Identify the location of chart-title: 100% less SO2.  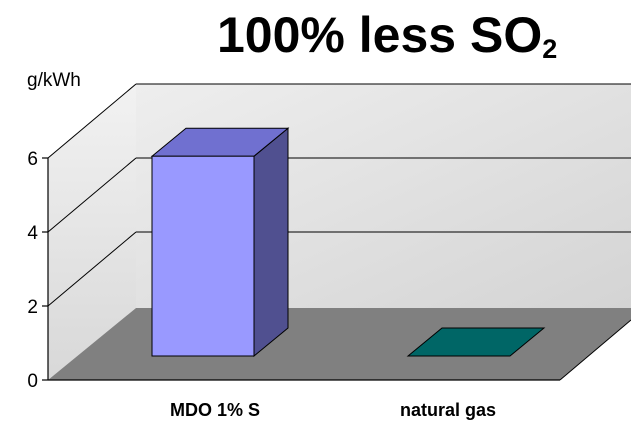
(387, 35).